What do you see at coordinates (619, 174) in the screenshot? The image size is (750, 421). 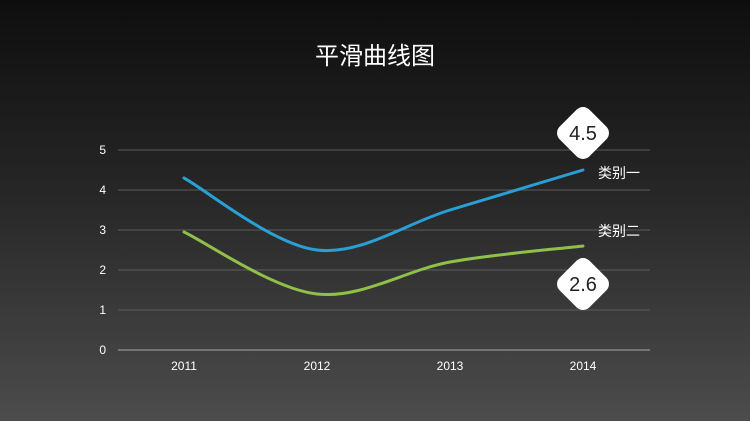 I see `series-name-label: 类别一` at bounding box center [619, 174].